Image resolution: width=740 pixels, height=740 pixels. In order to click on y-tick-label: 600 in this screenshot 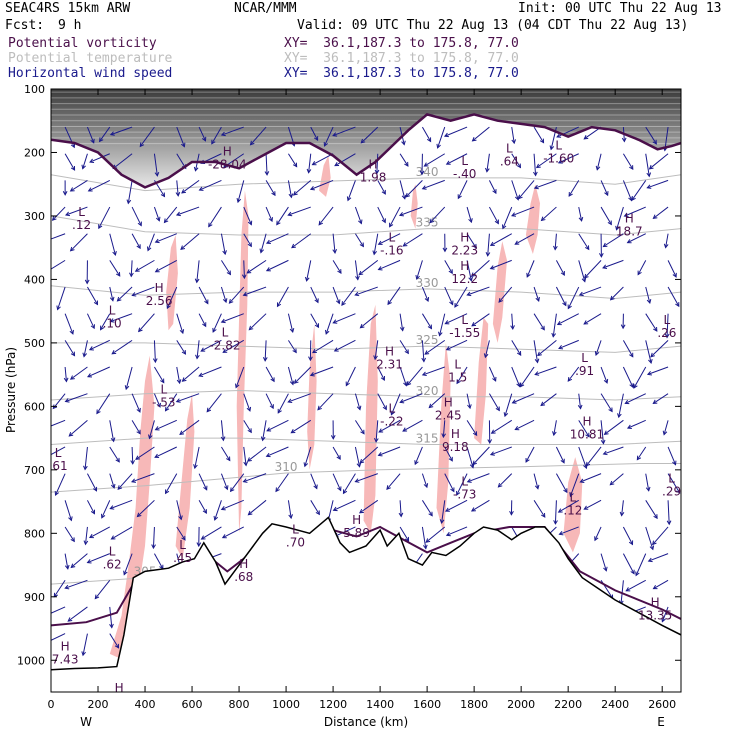, I will do `click(34, 406)`.